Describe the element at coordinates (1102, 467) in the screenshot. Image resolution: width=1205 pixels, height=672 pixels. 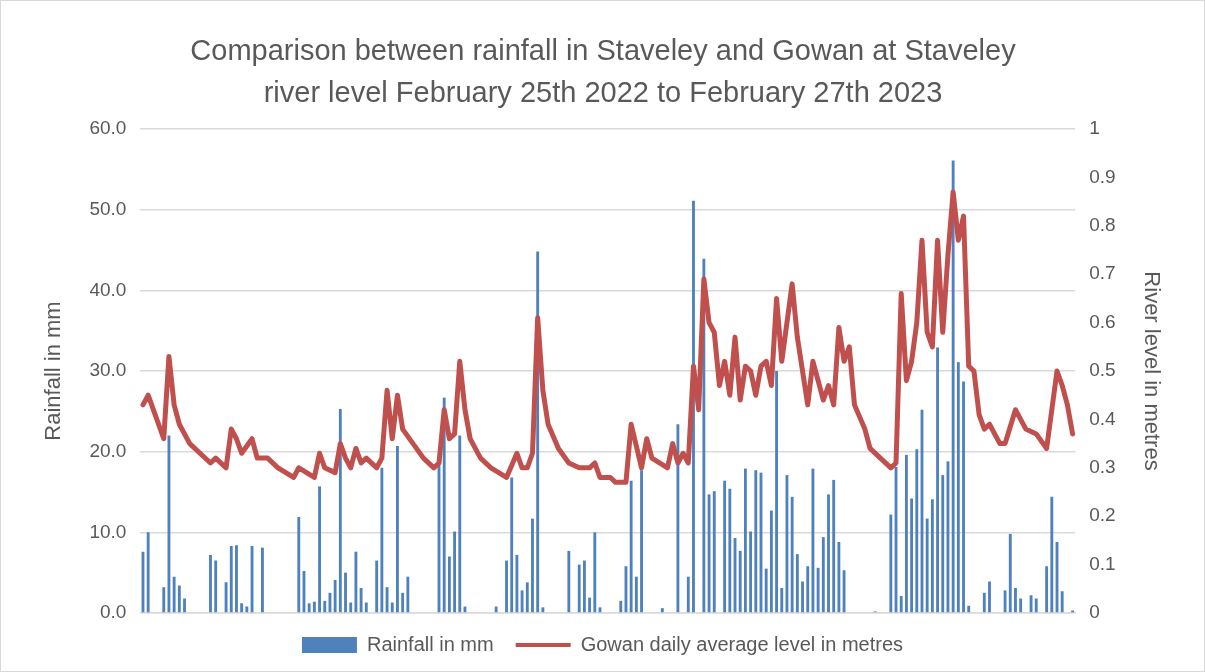
I see `y2-tick-label: 0.3` at that location.